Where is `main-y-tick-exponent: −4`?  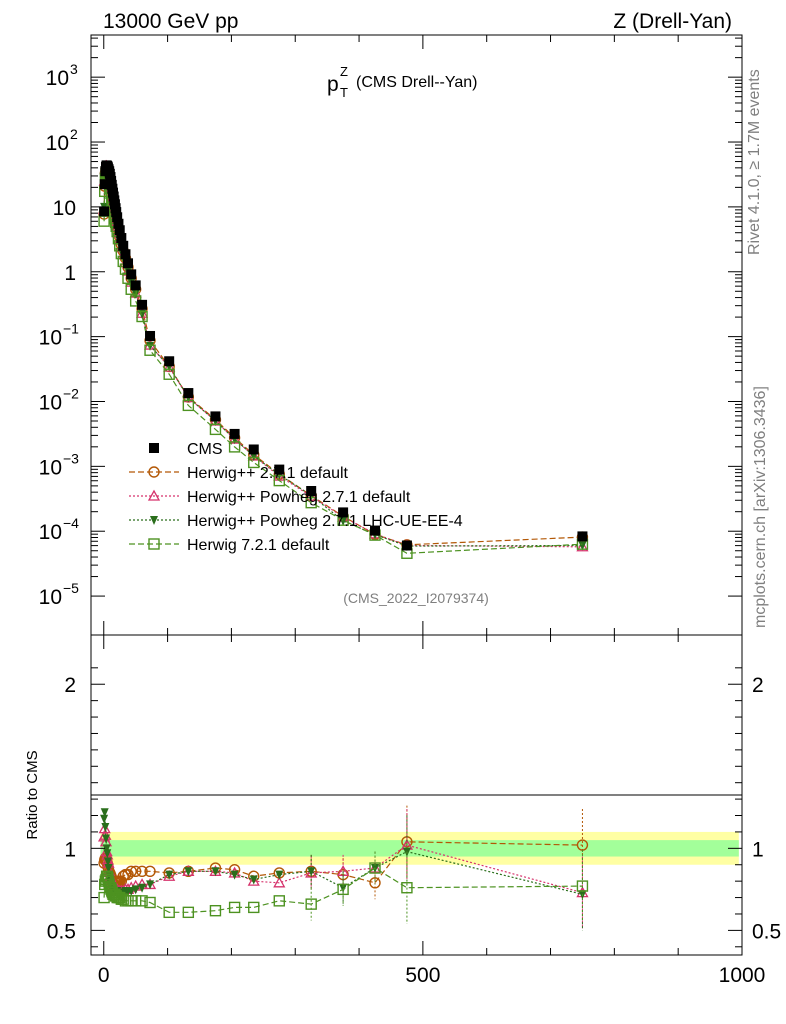 main-y-tick-exponent: −4 is located at coordinates (71, 523).